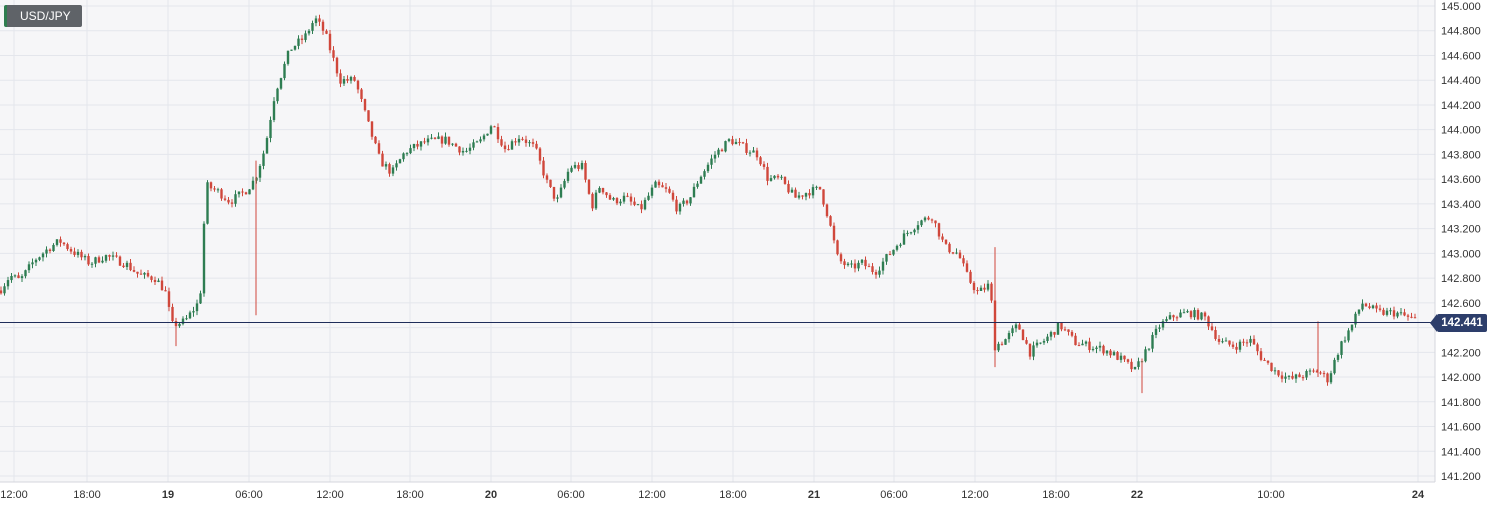 This screenshot has height=507, width=1506. Describe the element at coordinates (14, 495) in the screenshot. I see `x-tick-label: 12:00` at that location.